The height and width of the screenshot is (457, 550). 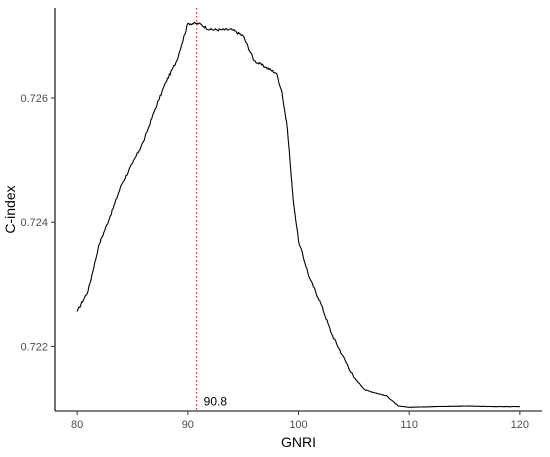 I want to click on x-tick-label: 90, so click(x=188, y=425).